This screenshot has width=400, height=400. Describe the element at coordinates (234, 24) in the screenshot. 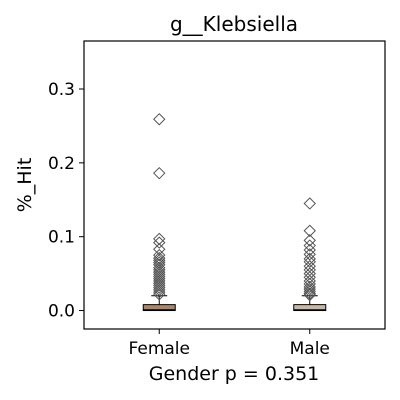

I see `chart-title: g__Klebsiella` at that location.